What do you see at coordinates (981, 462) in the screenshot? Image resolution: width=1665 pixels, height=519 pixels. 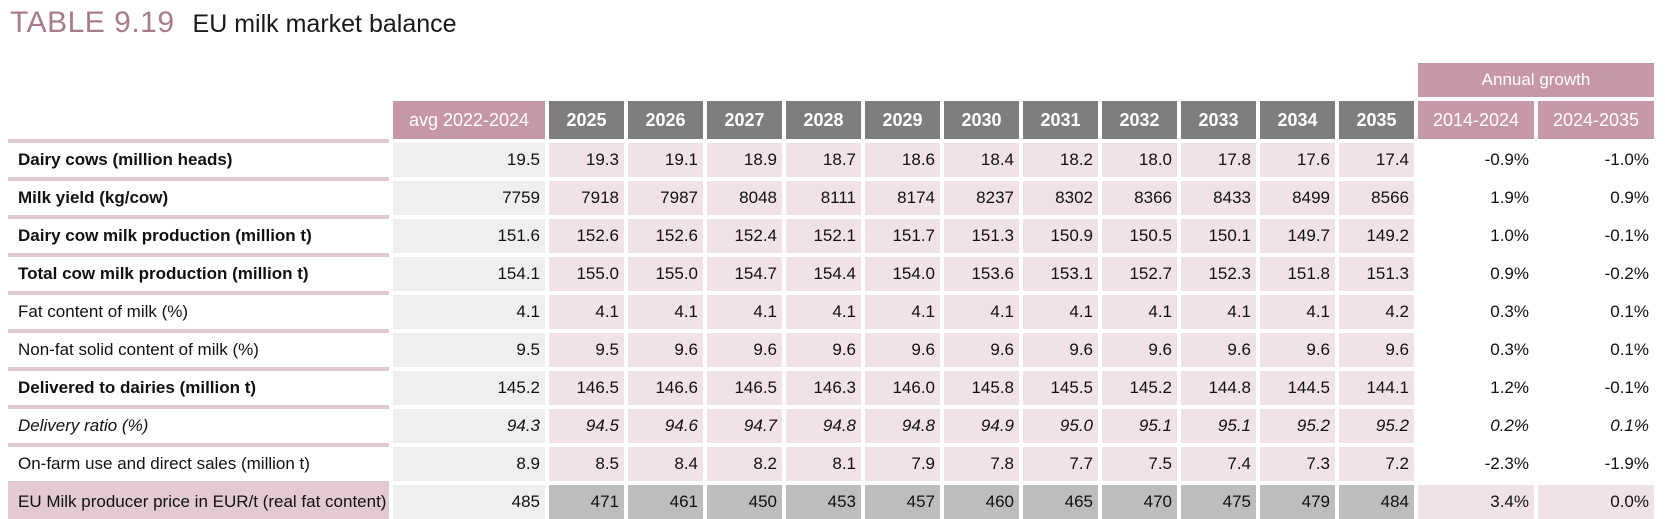 I see `cell-year: 7.8` at bounding box center [981, 462].